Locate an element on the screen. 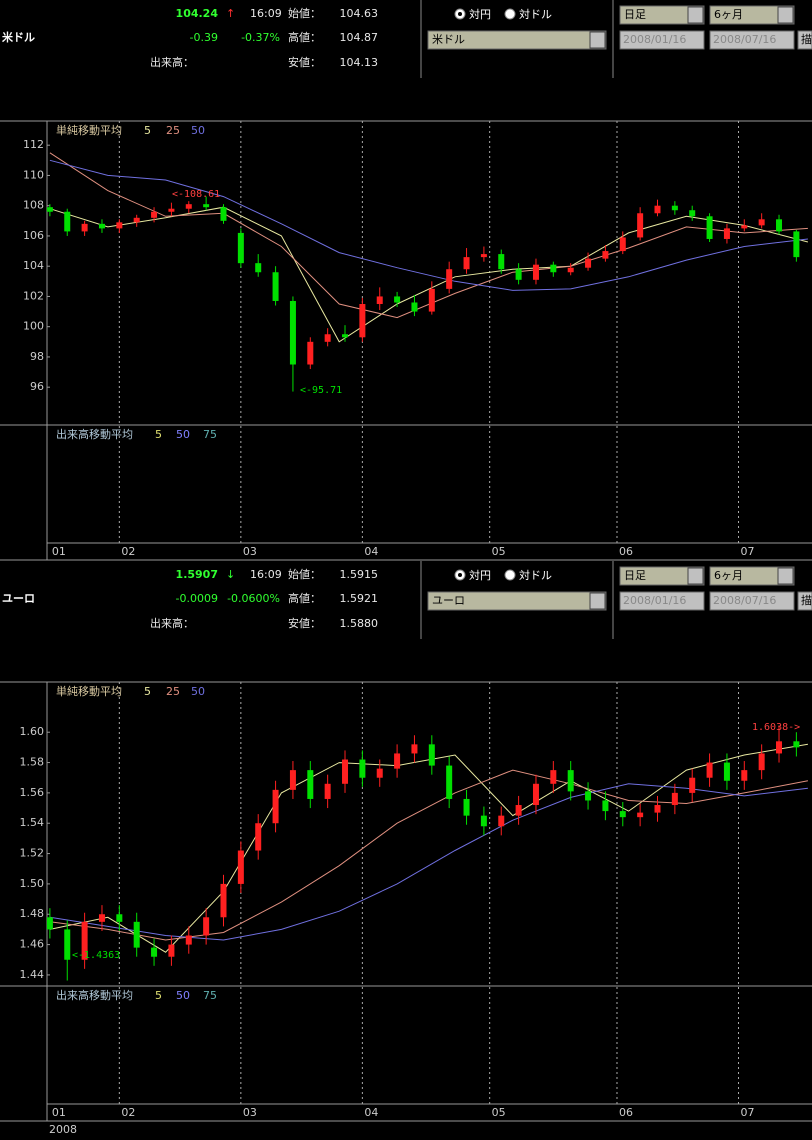 The width and height of the screenshot is (812, 1140). last-price: 104.24 is located at coordinates (197, 13).